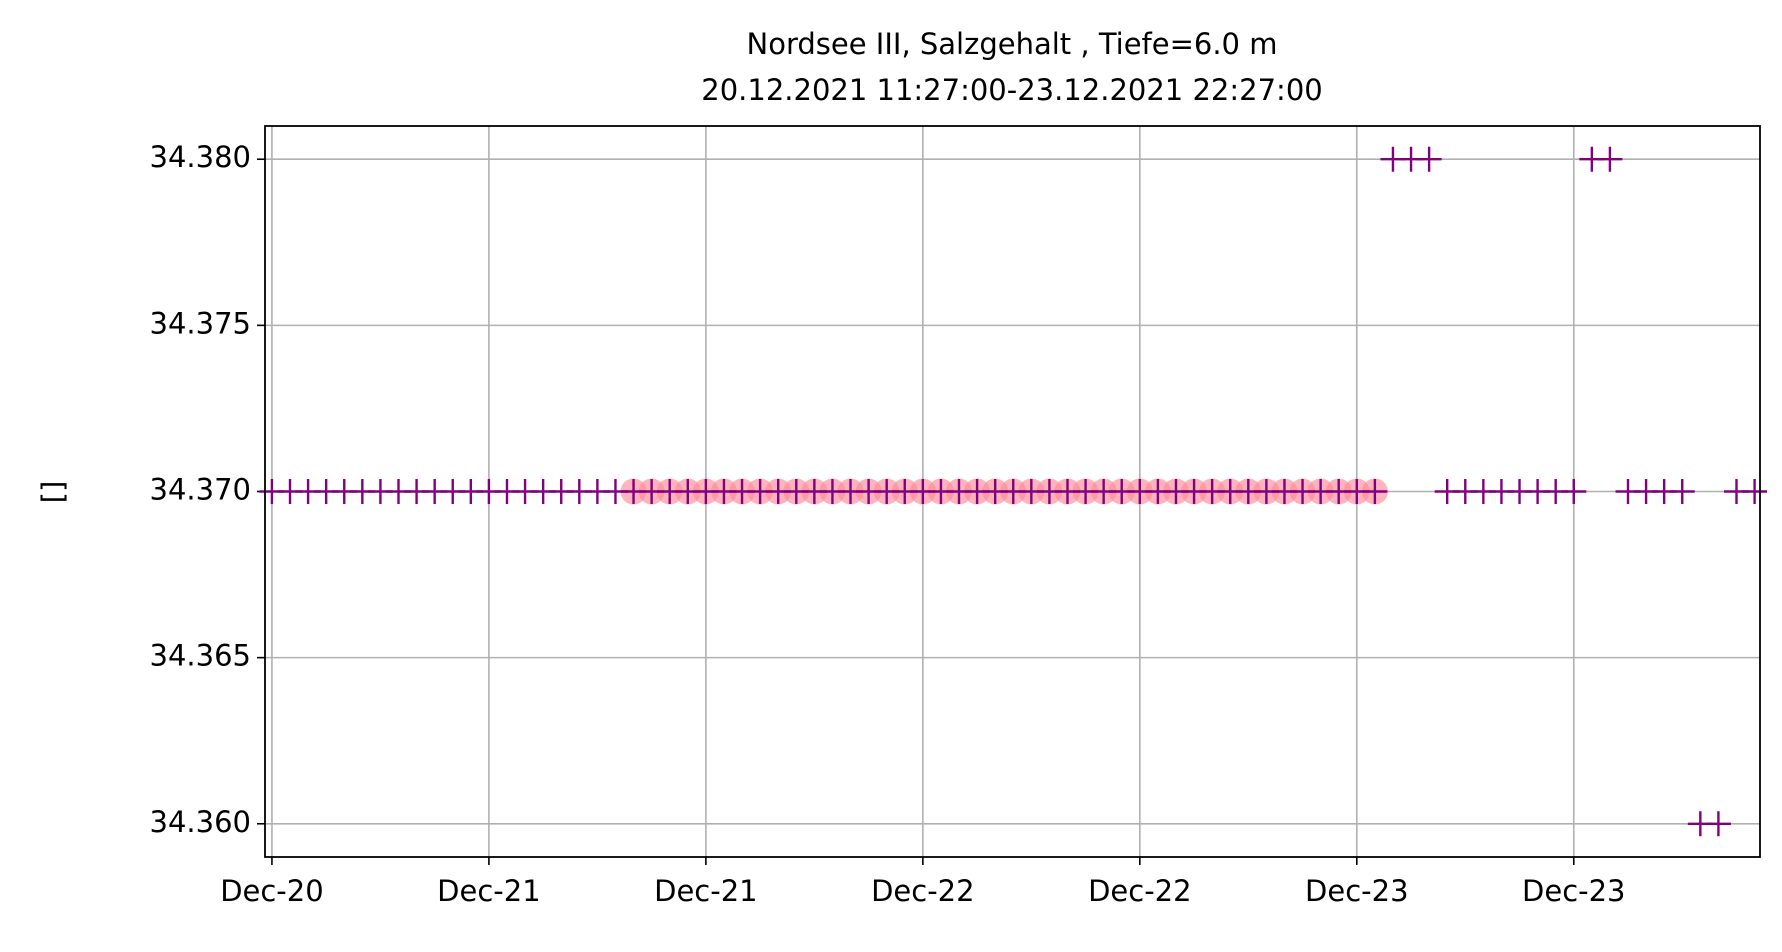 This screenshot has width=1782, height=952. Describe the element at coordinates (200, 157) in the screenshot. I see `y-tick-label: 34.380` at that location.